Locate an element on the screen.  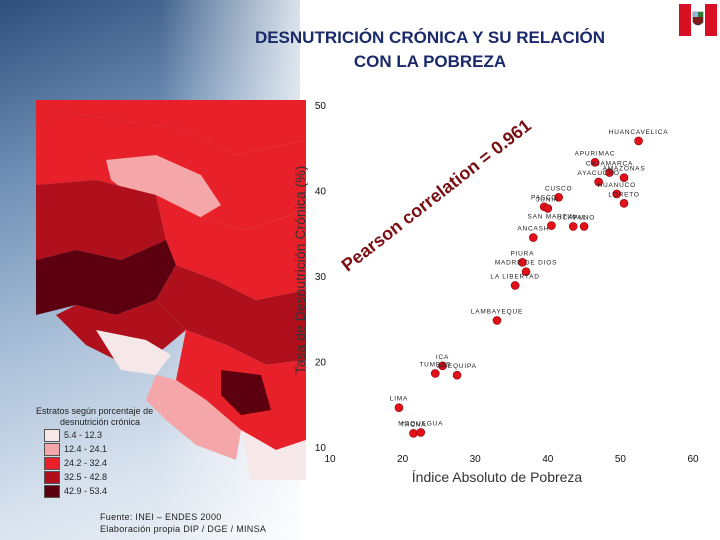
map-legend-item: 12.4 - 24.1 is located at coordinates (115, 449).